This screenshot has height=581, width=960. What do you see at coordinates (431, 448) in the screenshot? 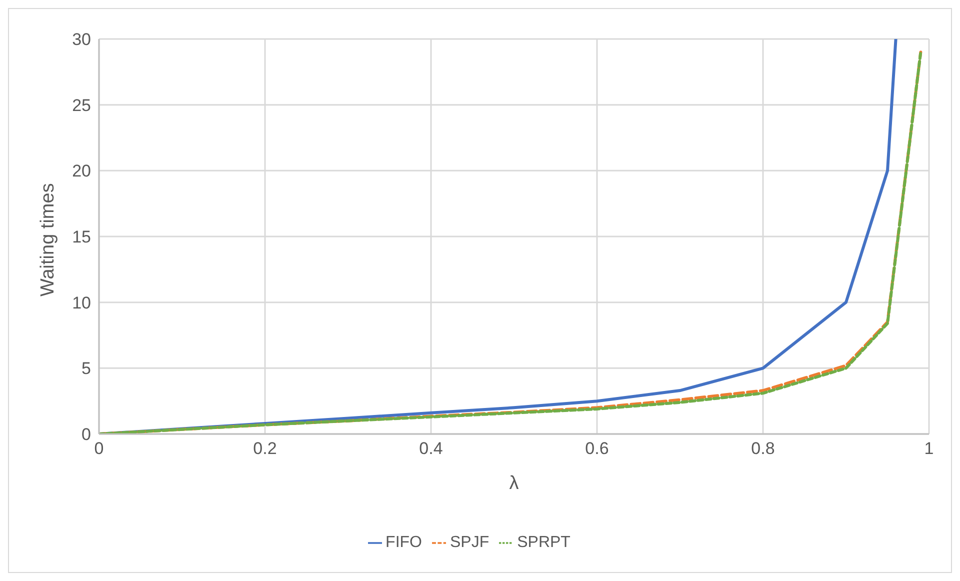
I see `x-tick-label: 0.4` at bounding box center [431, 448].